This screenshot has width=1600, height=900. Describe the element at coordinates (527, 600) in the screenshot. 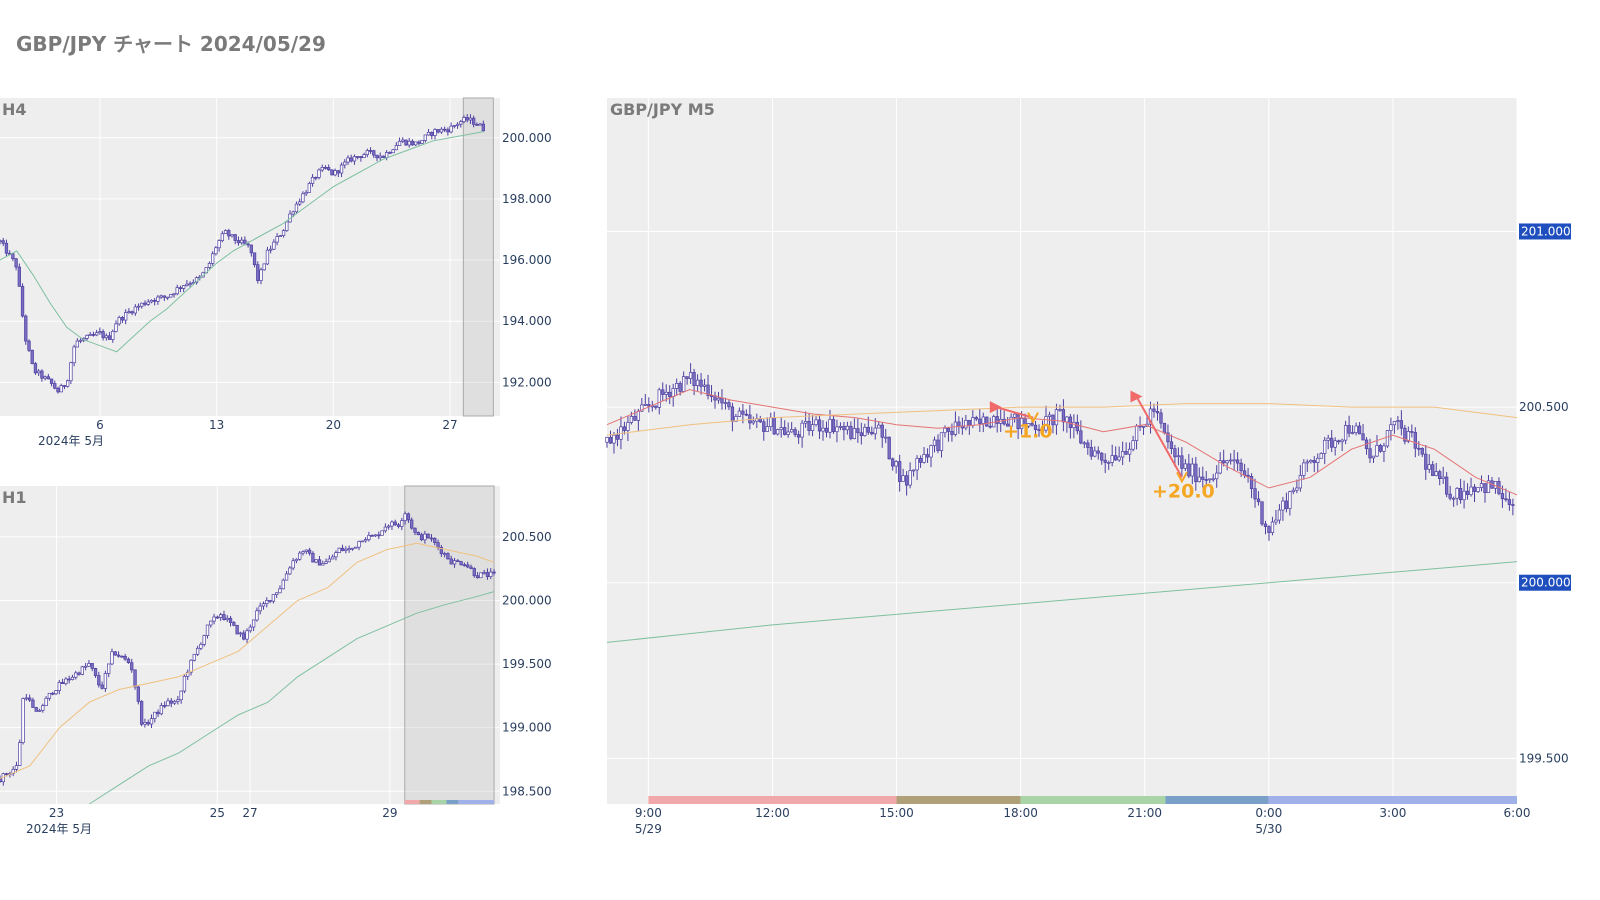

I see `h1-y-tick-label: 200.000` at that location.